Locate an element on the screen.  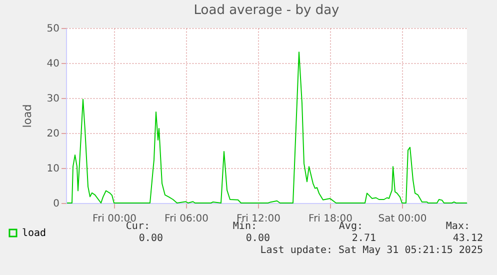
text: 2.71 is located at coordinates (364, 238).